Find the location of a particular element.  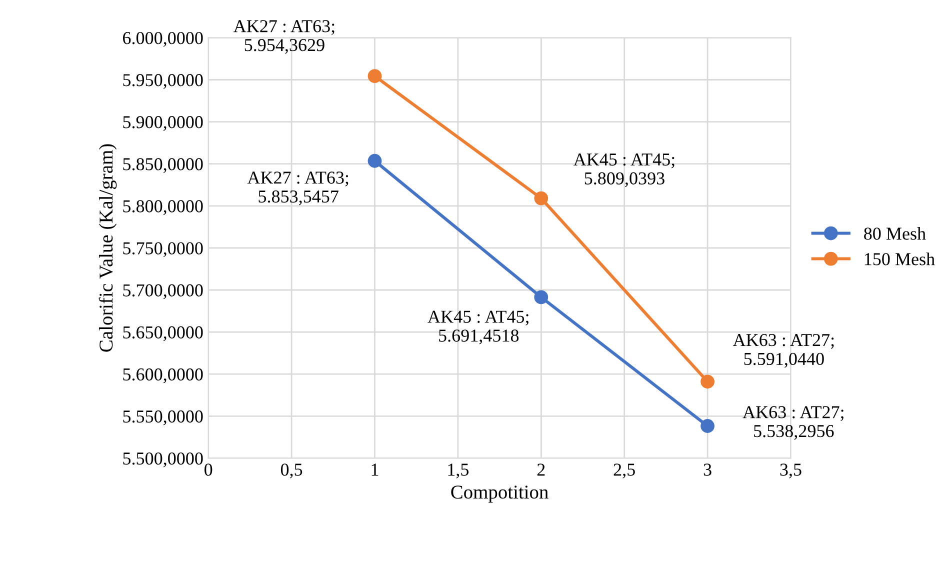

y-tick-label: 5.600,0000 is located at coordinates (163, 376).